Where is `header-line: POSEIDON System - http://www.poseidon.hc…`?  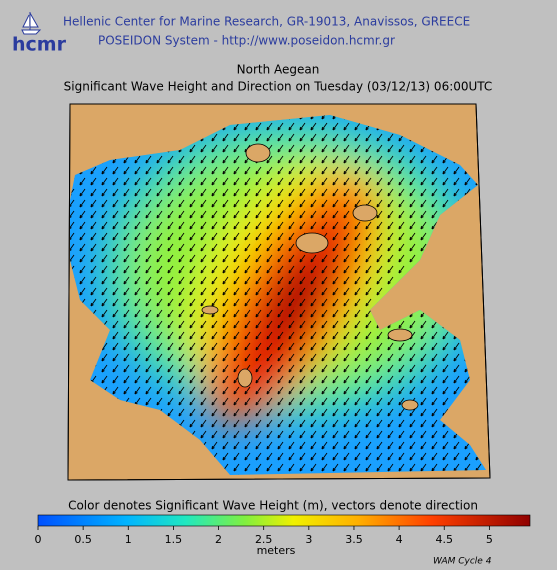 header-line: POSEIDON System - http://www.poseidon.hc… is located at coordinates (246, 41).